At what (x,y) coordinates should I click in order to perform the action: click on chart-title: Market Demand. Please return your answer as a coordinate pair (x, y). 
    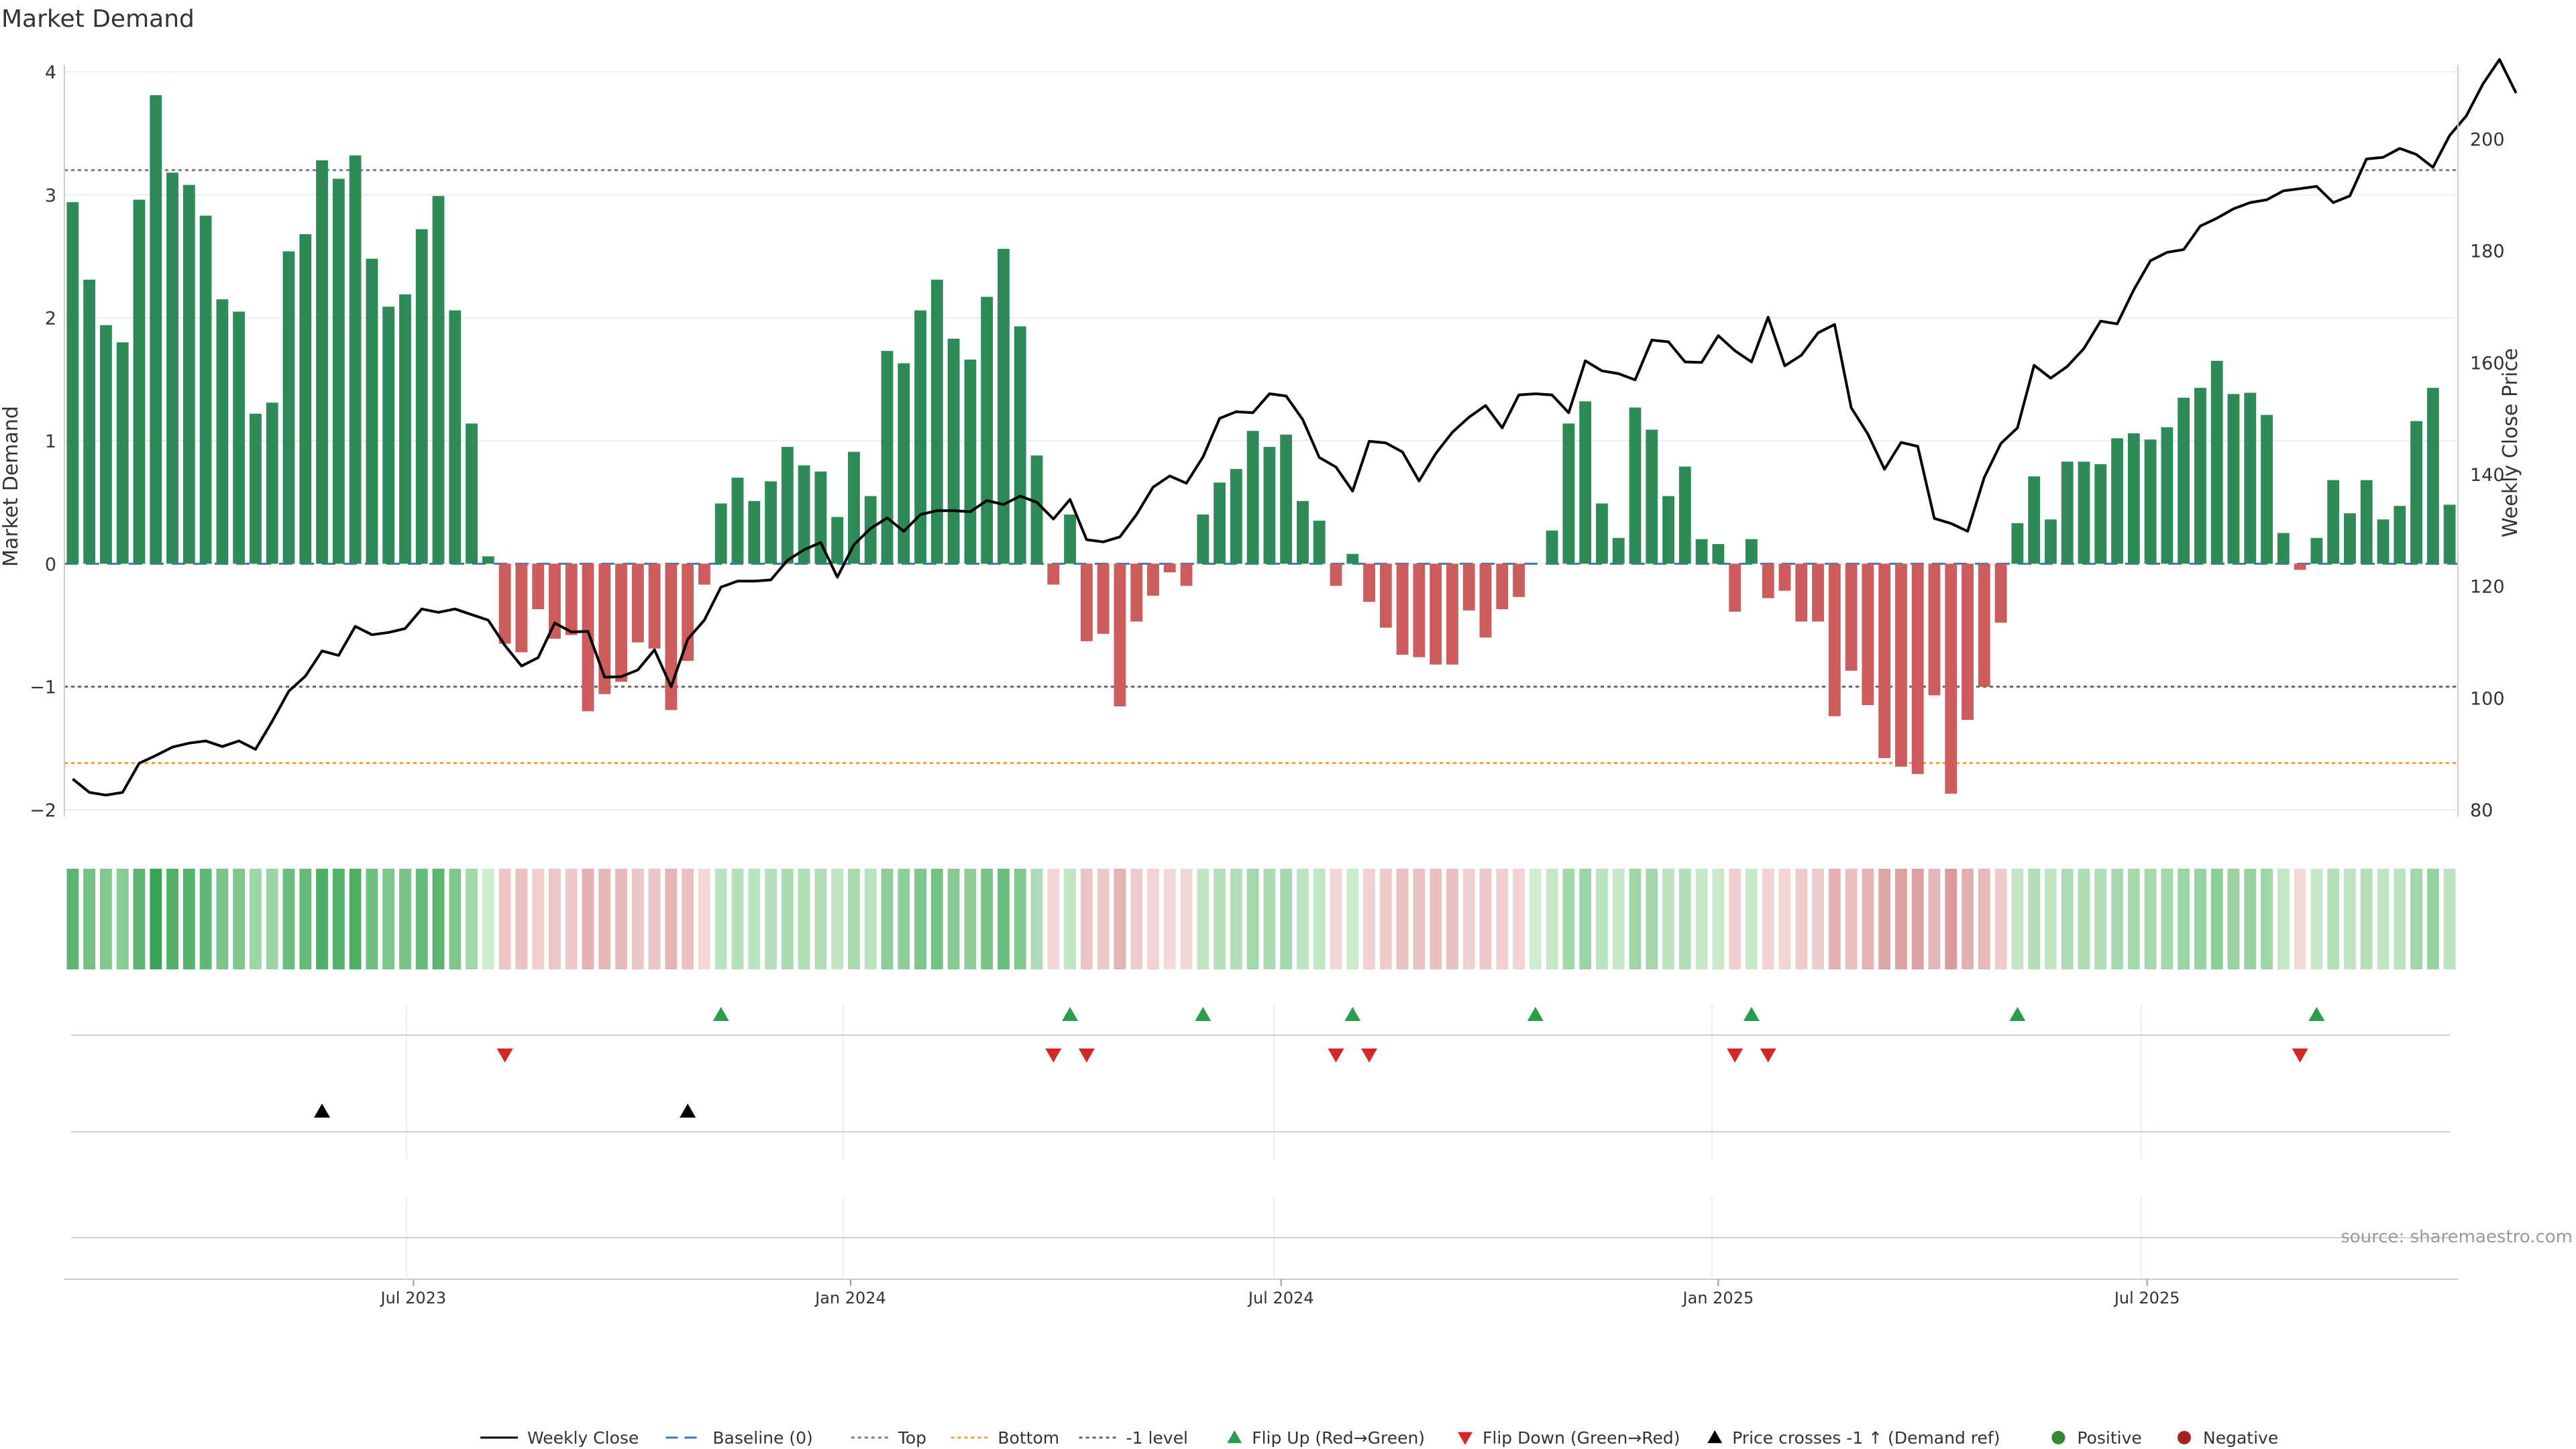
    Looking at the image, I should click on (98, 19).